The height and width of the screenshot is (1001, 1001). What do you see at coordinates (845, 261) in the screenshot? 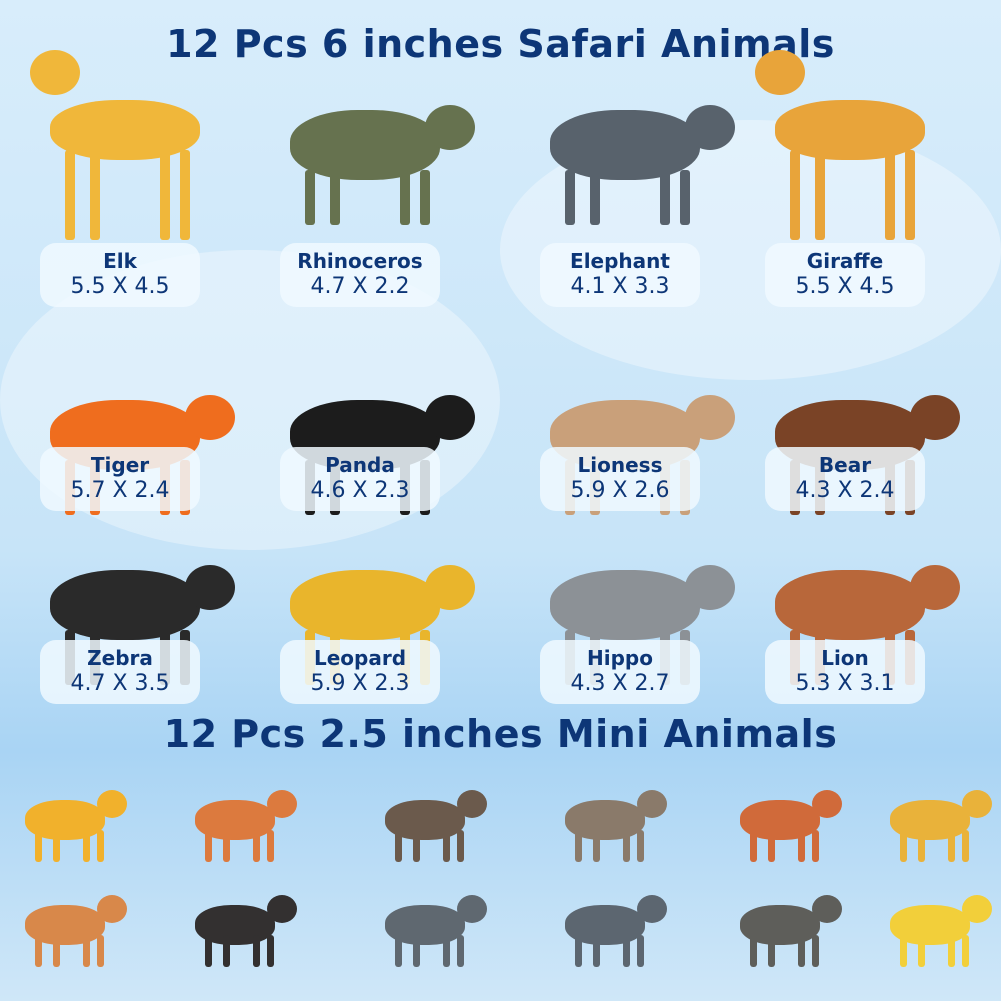
I see `animal-name: Giraffe` at bounding box center [845, 261].